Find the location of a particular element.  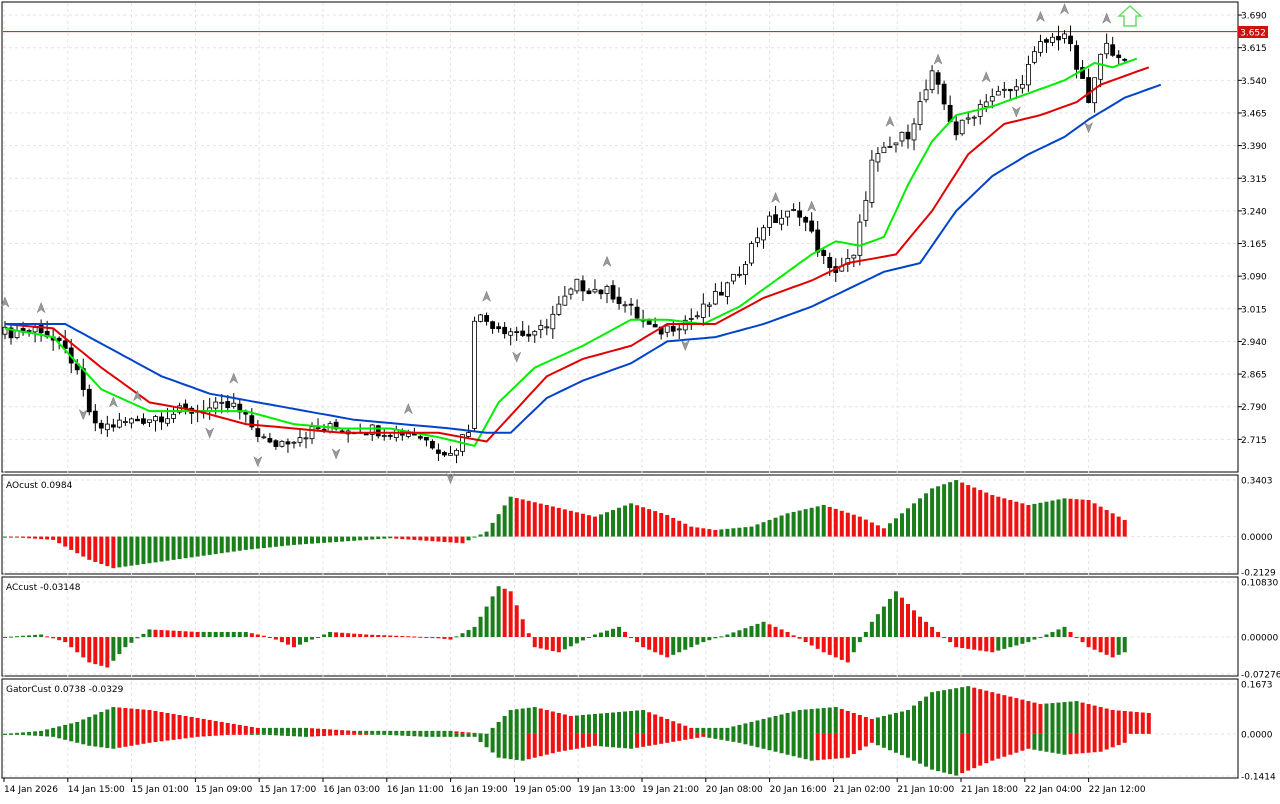

y-tick-label: 2.865 is located at coordinates (1254, 376).